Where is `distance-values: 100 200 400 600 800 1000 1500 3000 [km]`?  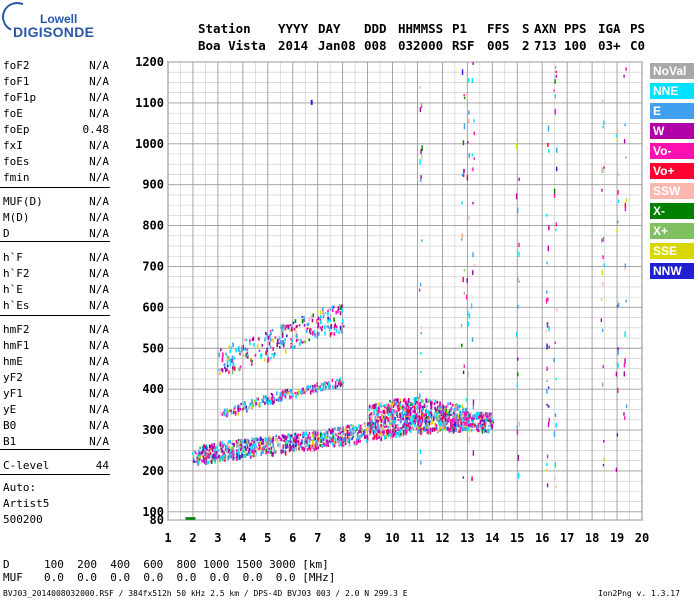 distance-values: 100 200 400 600 800 1000 1500 3000 [km] is located at coordinates (186, 564).